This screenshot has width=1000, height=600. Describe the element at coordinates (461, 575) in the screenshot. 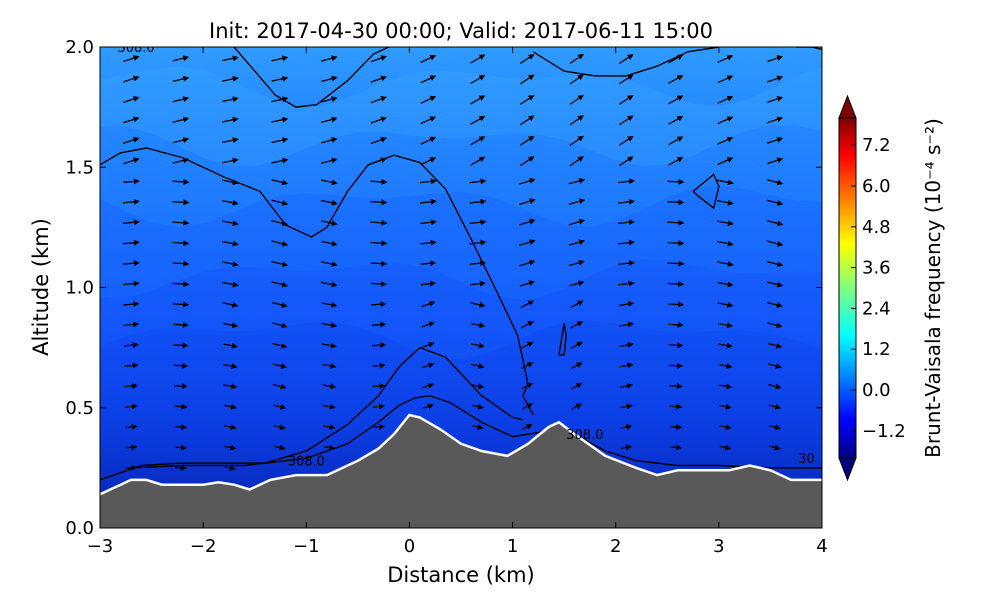

I see `x-axis-label: Distance (km)` at that location.